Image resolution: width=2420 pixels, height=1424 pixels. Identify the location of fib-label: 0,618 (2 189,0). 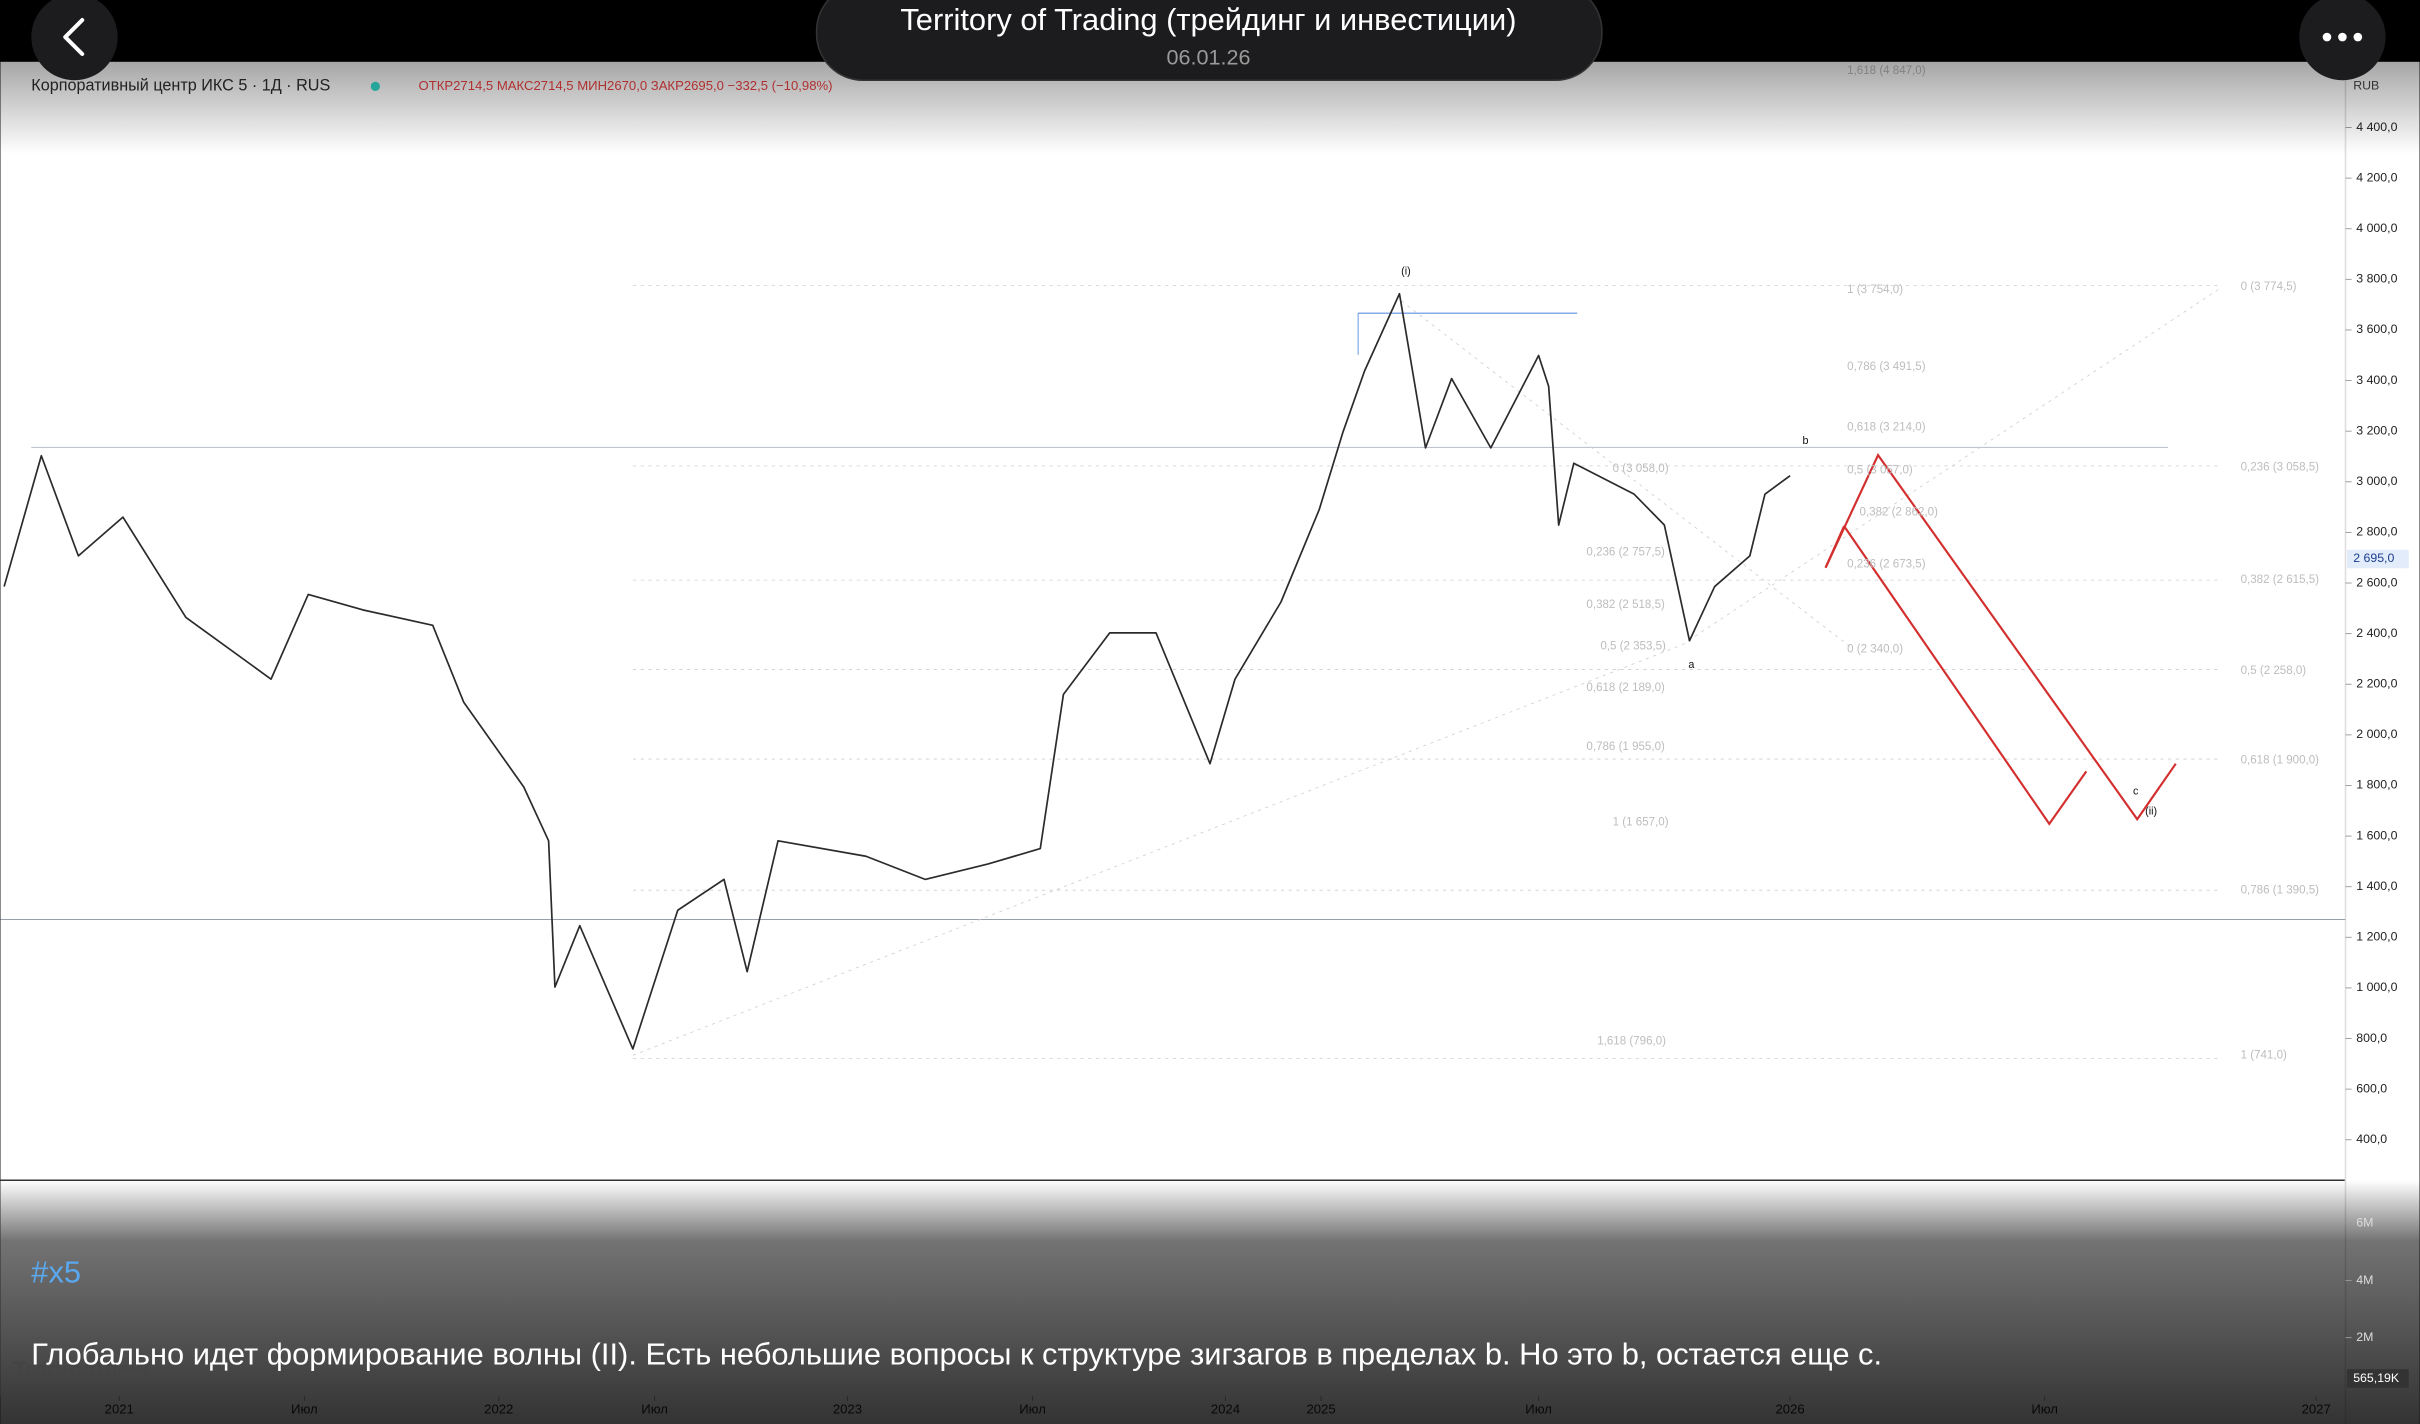
(1625, 688).